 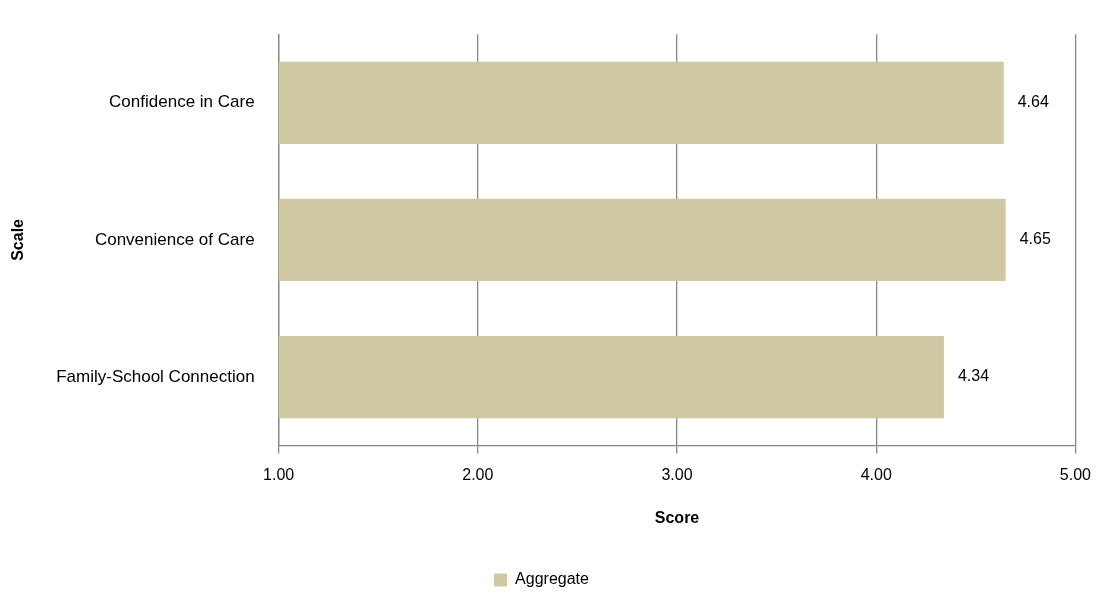 I want to click on y-tick-label: Convenience of Care, so click(x=174, y=239).